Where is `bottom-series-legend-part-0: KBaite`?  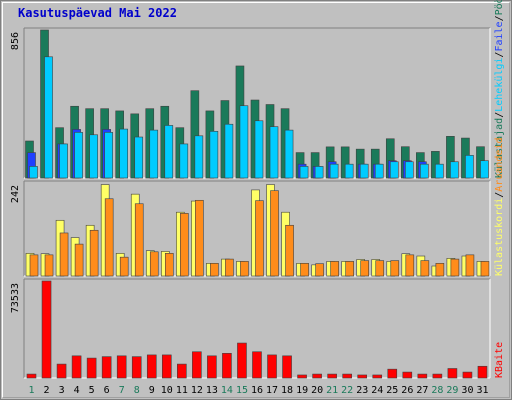
bottom-series-legend-part-0: KBaite is located at coordinates (499, 360).